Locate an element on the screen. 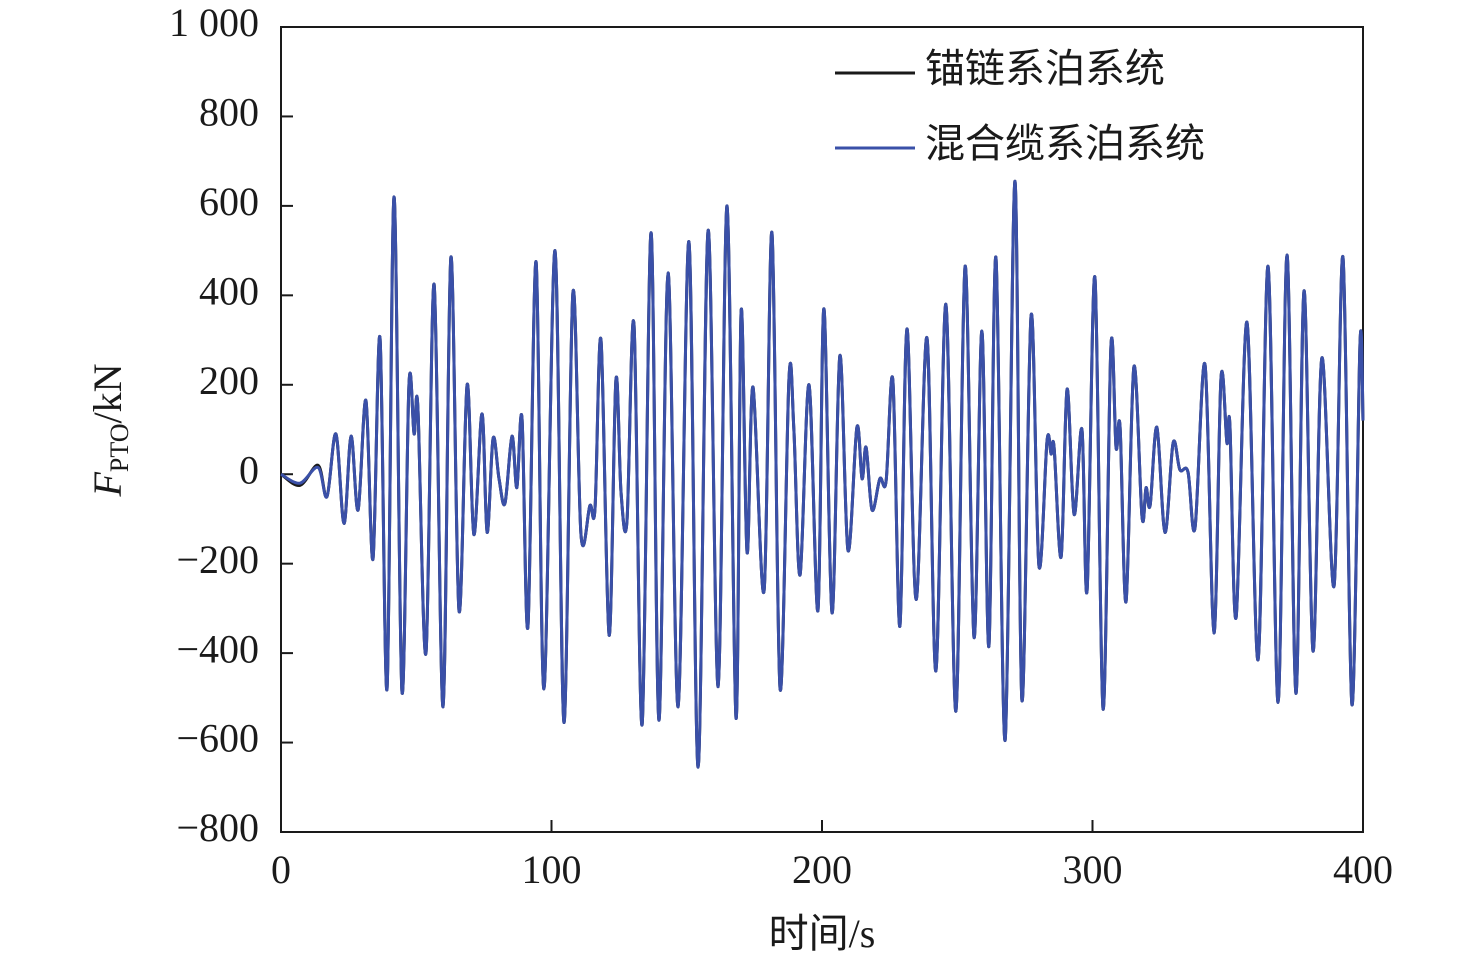  x-tick-label: 0 is located at coordinates (281, 869).